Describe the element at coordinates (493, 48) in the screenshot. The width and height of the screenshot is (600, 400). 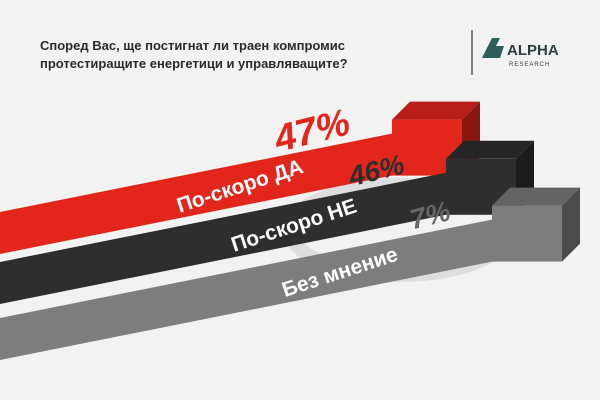
I see `logo-icon` at that location.